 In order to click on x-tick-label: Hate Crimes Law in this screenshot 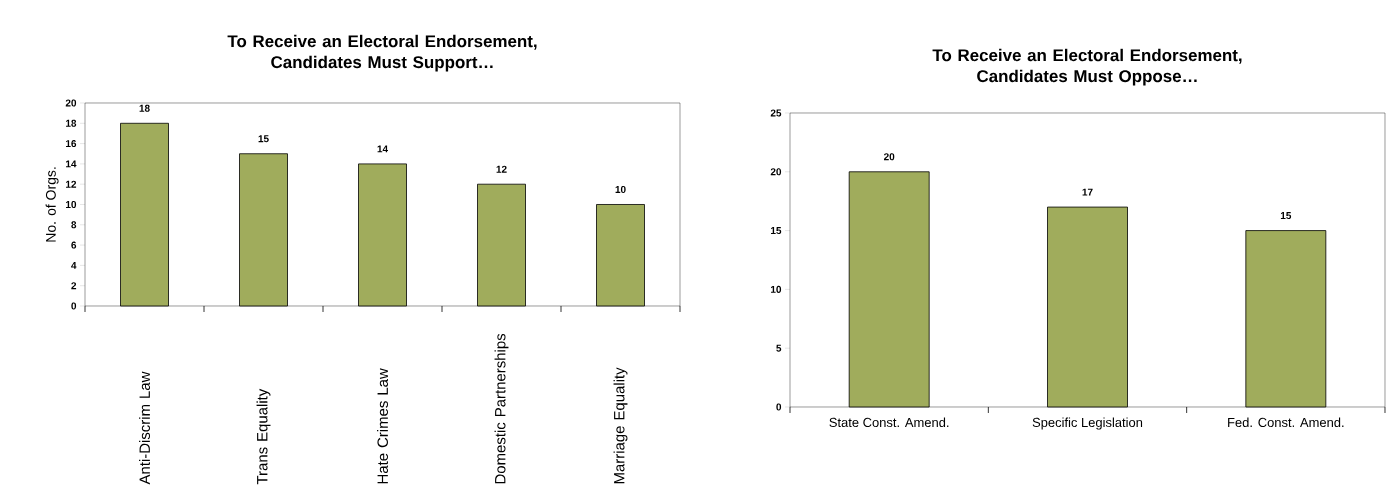, I will do `click(382, 426)`.